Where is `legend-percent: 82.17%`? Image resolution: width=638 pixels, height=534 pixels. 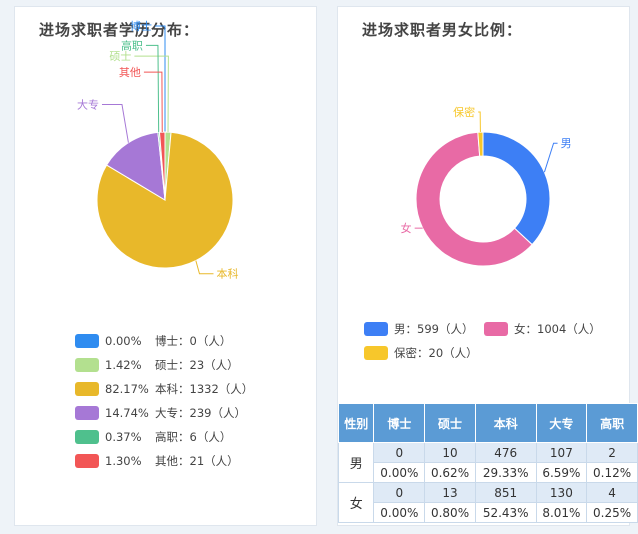 legend-percent: 82.17% is located at coordinates (127, 389).